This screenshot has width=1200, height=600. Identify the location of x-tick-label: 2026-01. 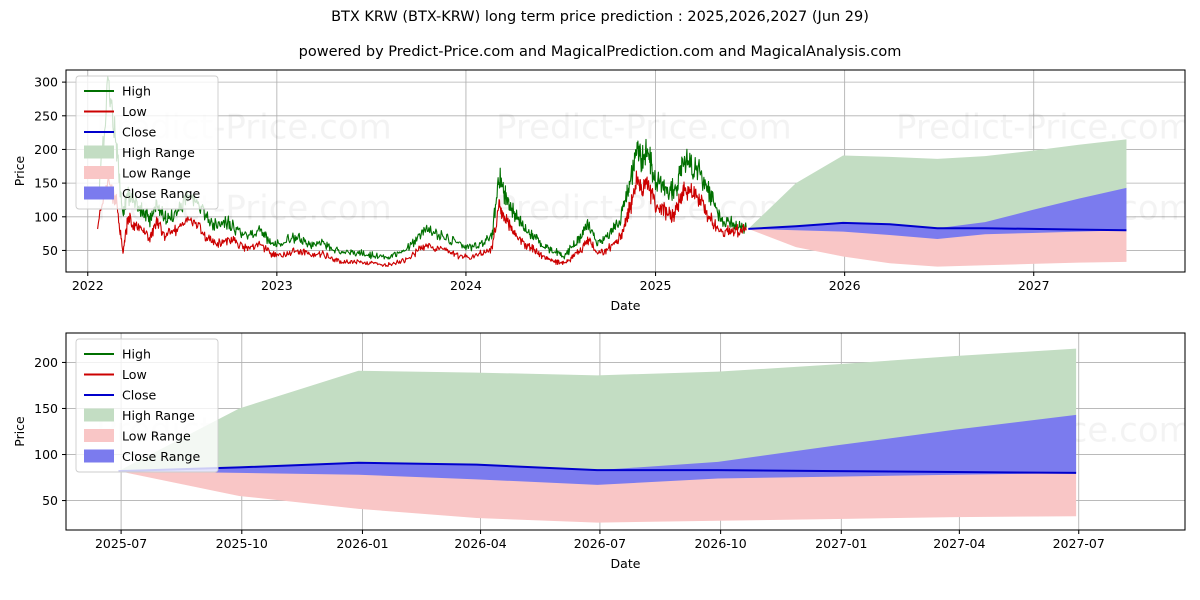
(362, 543).